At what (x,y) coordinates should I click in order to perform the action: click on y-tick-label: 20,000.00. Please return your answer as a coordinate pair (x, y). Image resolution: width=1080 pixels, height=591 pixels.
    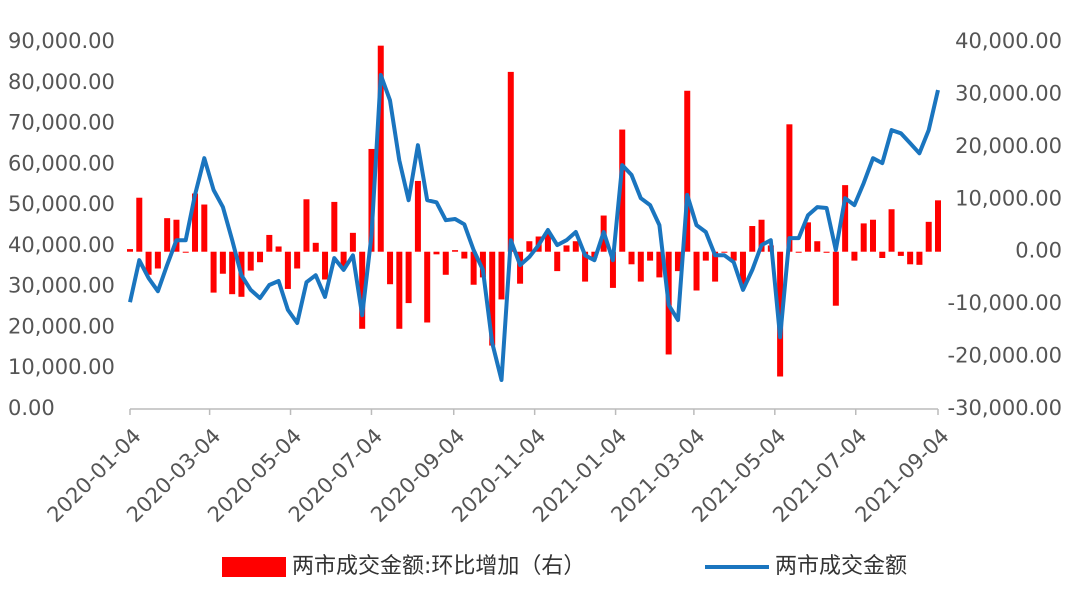
    Looking at the image, I should click on (61, 326).